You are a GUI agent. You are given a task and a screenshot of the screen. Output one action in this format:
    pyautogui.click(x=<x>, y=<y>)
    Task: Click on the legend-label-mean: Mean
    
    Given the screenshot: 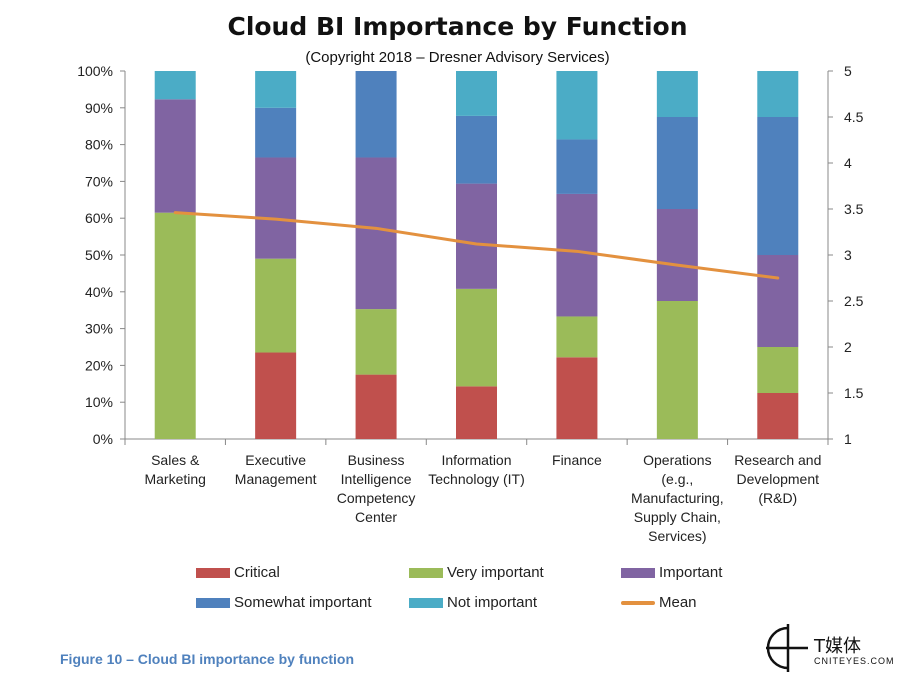 What is the action you would take?
    pyautogui.click(x=678, y=602)
    